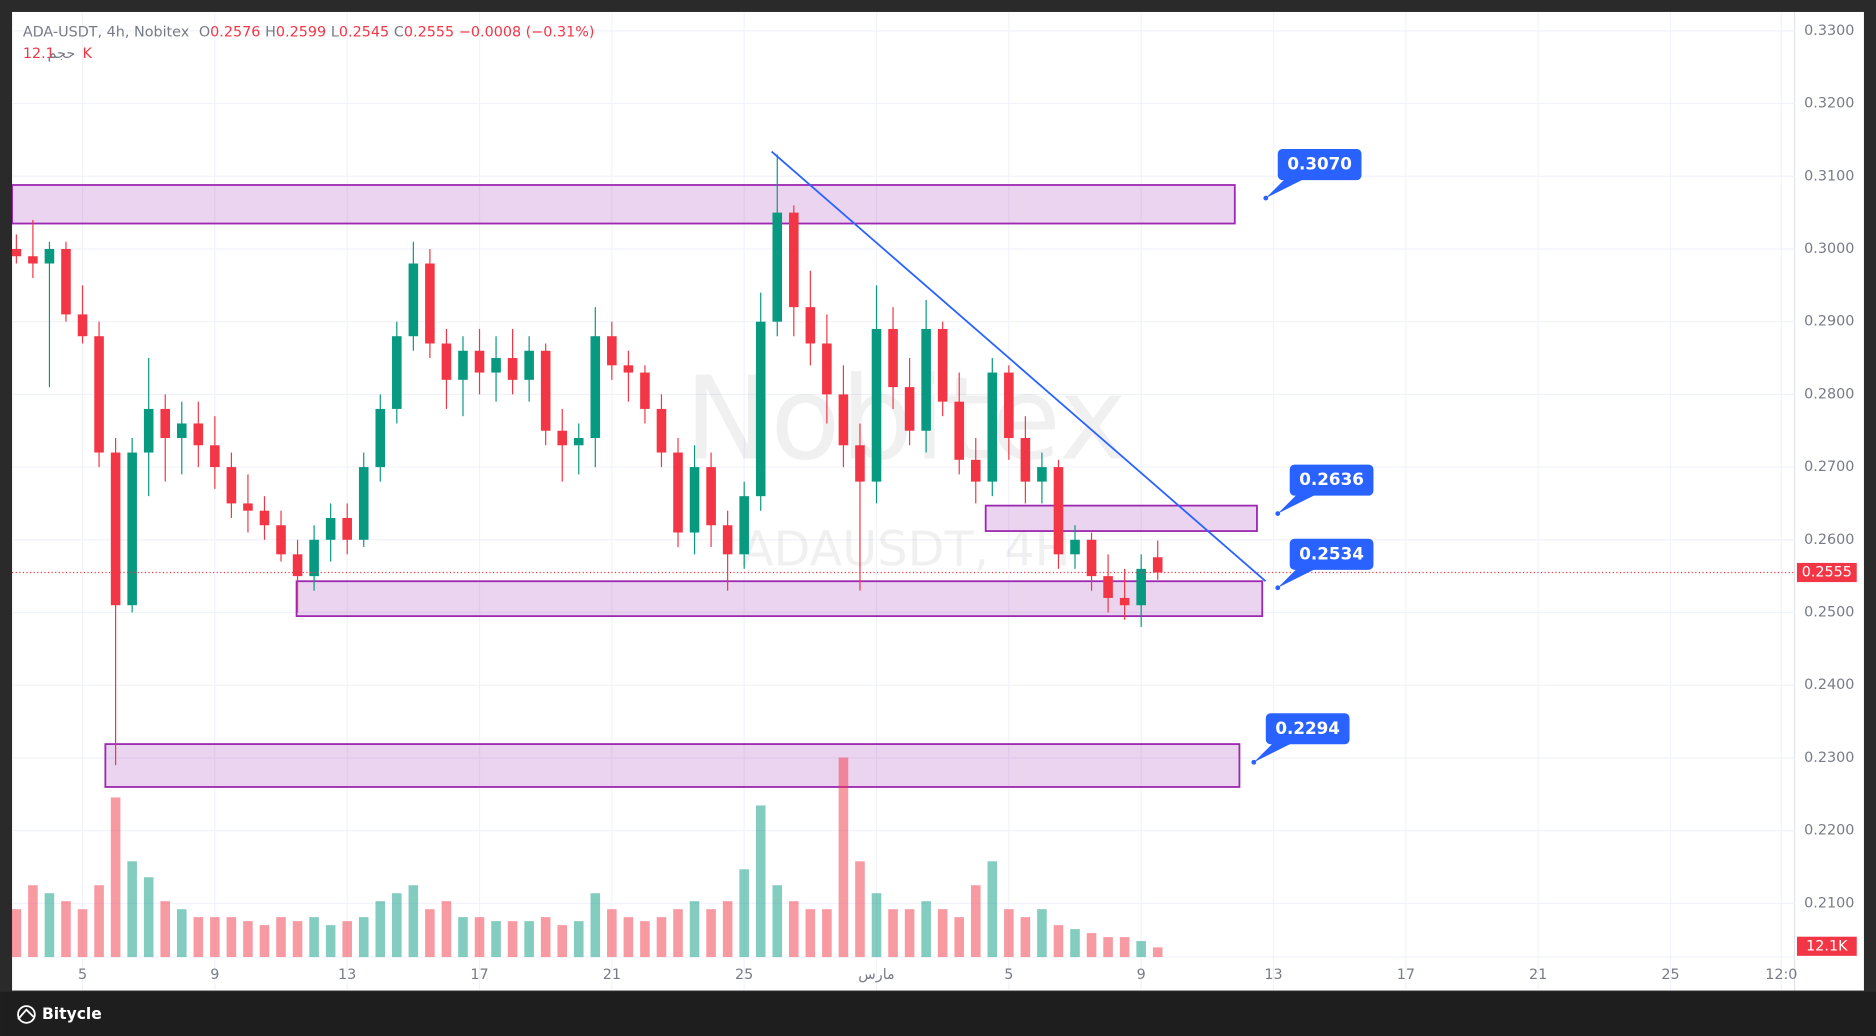 Image resolution: width=1876 pixels, height=1036 pixels. I want to click on ohlc-key: H, so click(270, 32).